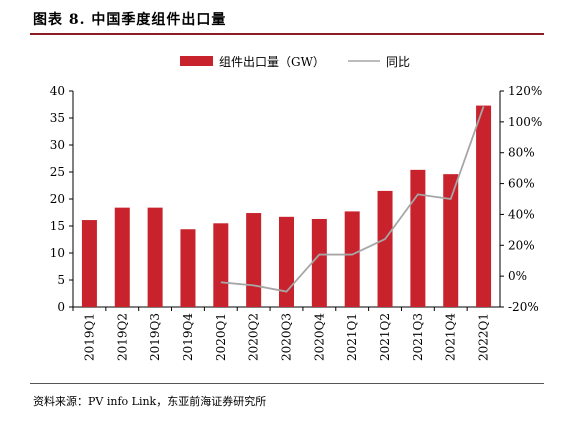  What do you see at coordinates (287, 34) in the screenshot?
I see `title-rule` at bounding box center [287, 34].